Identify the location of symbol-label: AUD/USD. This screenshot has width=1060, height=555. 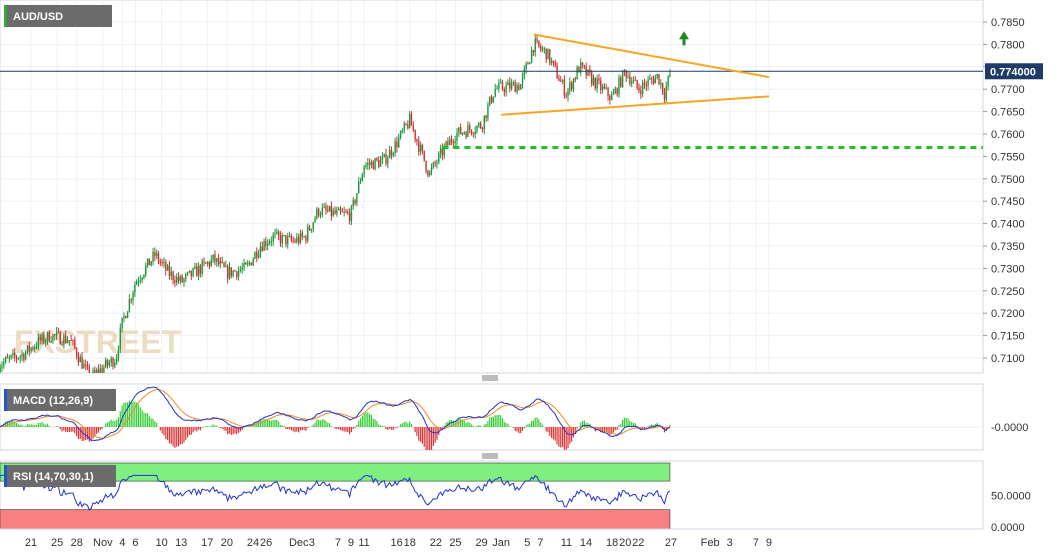
(58, 16).